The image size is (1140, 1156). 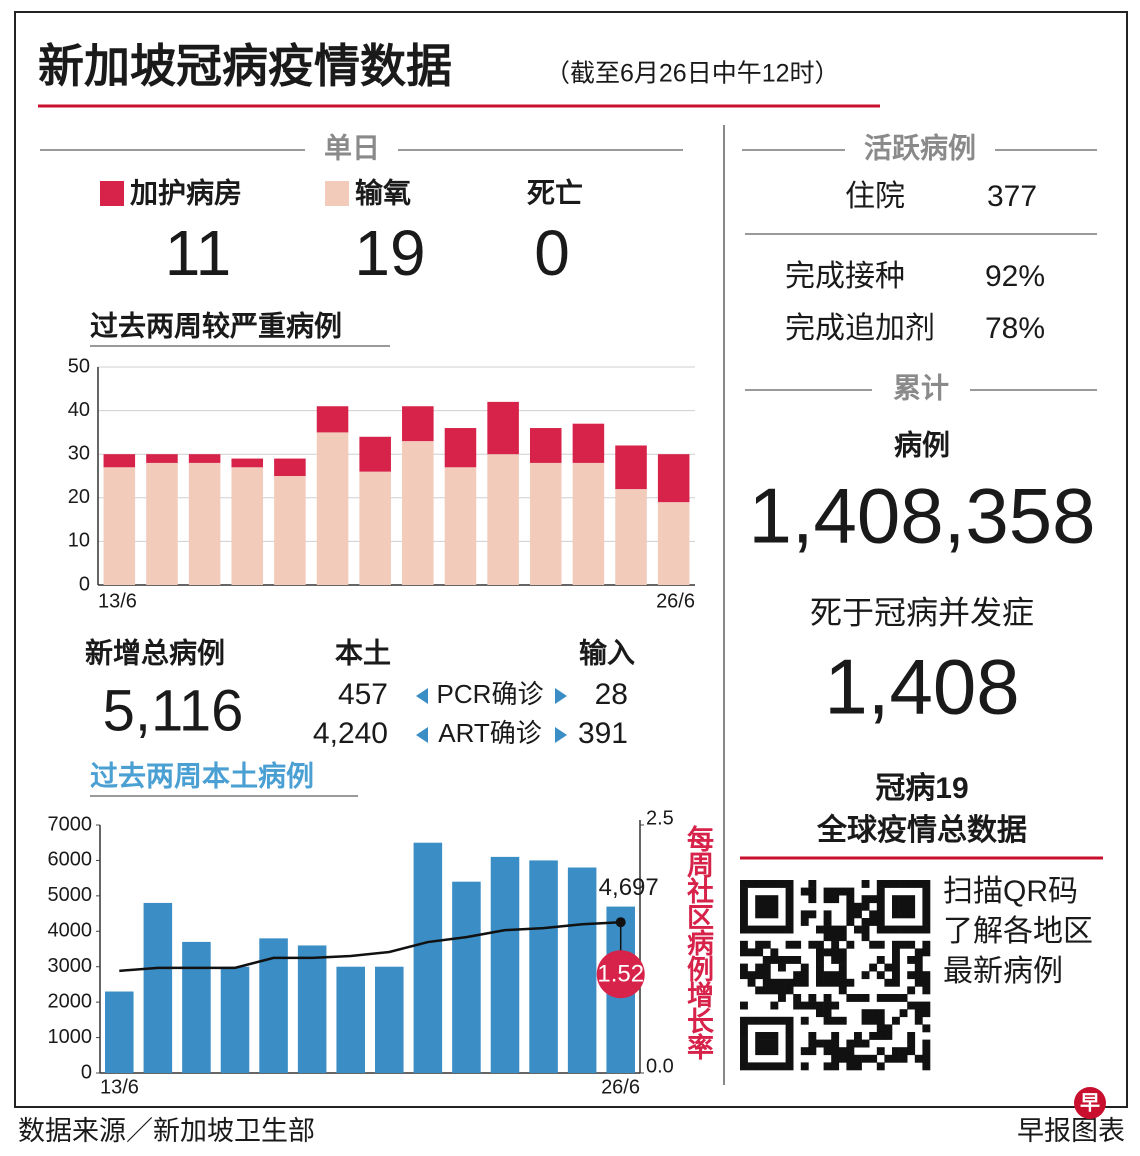 What do you see at coordinates (79, 410) in the screenshot?
I see `y-tick-label: 40` at bounding box center [79, 410].